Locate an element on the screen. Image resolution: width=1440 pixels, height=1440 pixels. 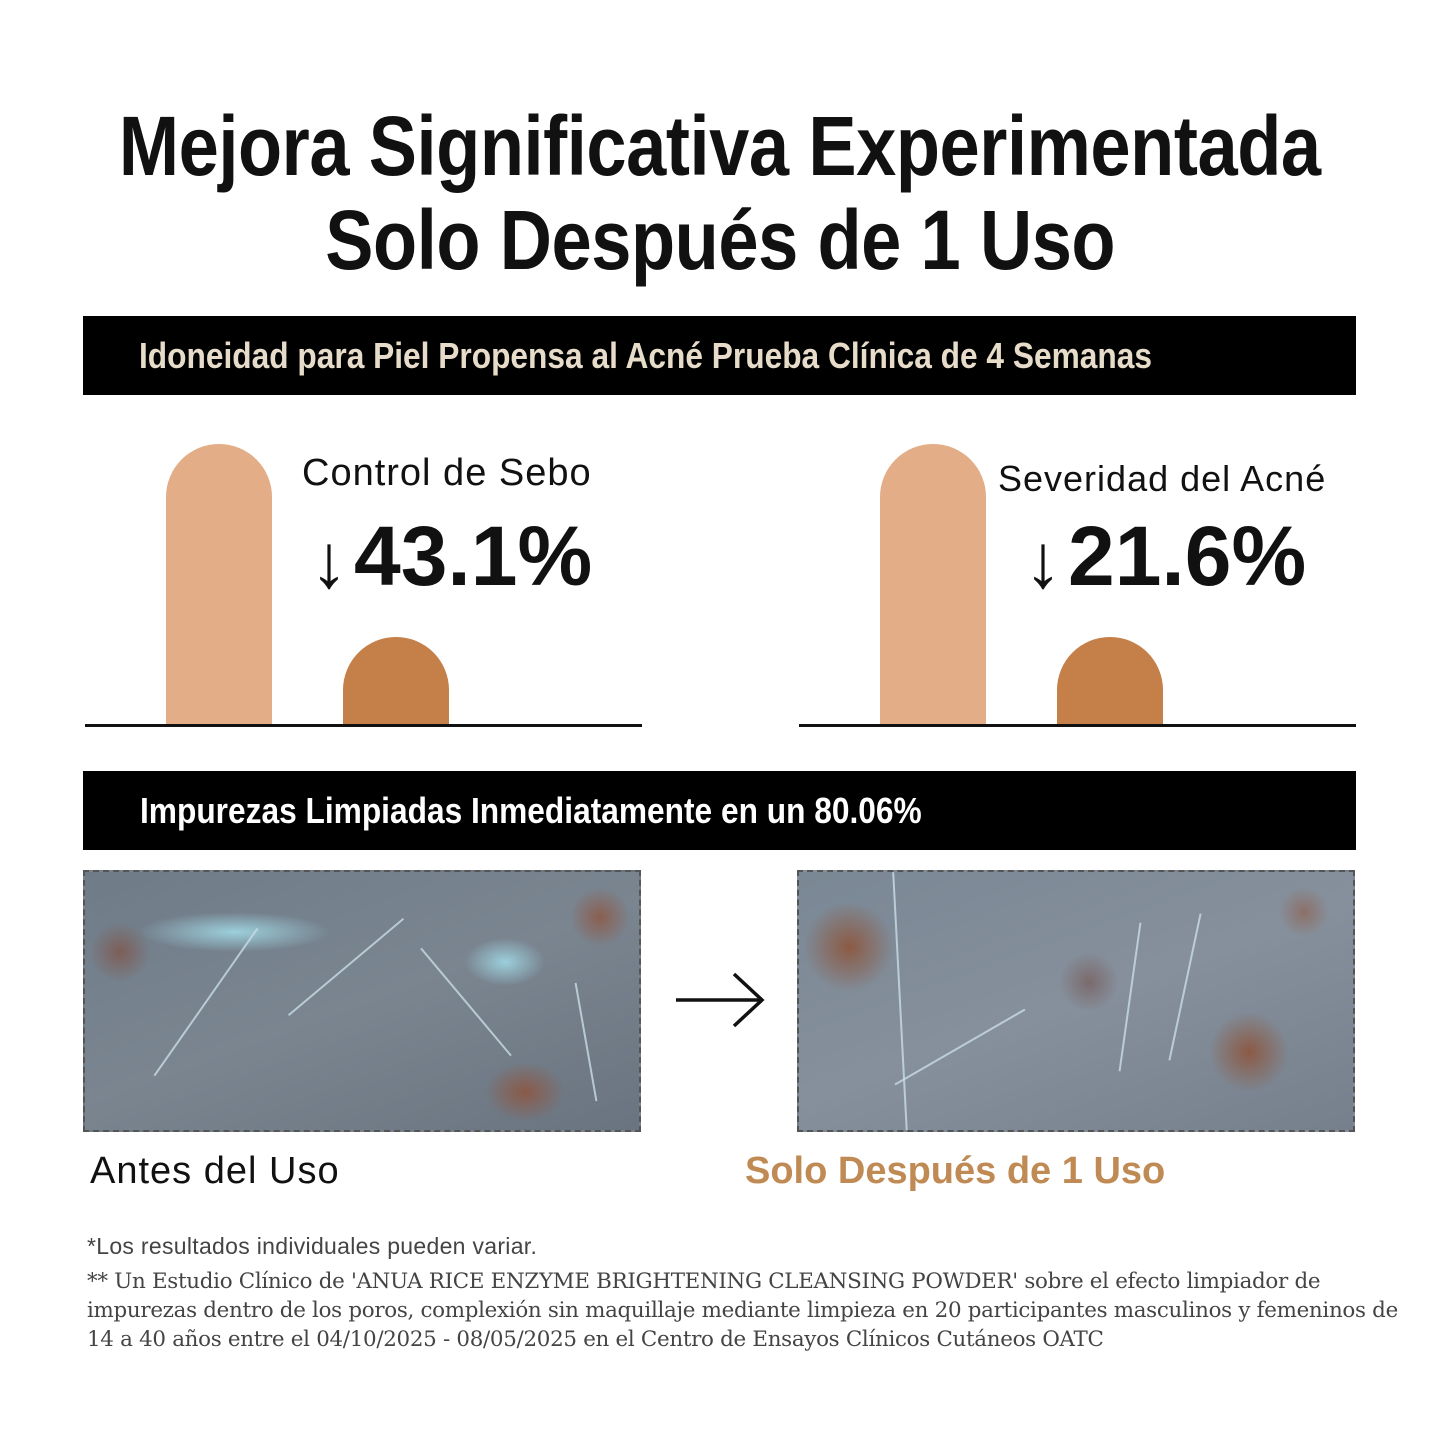
metric-label: Severidad del Acné is located at coordinates (1162, 478).